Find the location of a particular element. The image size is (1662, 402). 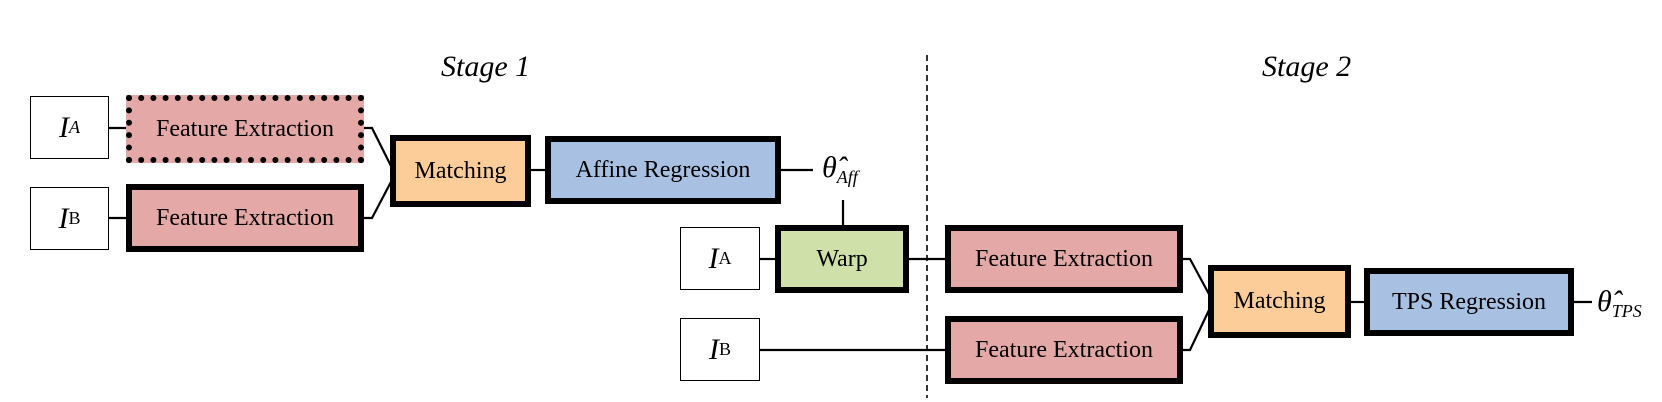

stage-2-title: Stage 2 is located at coordinates (1307, 66).